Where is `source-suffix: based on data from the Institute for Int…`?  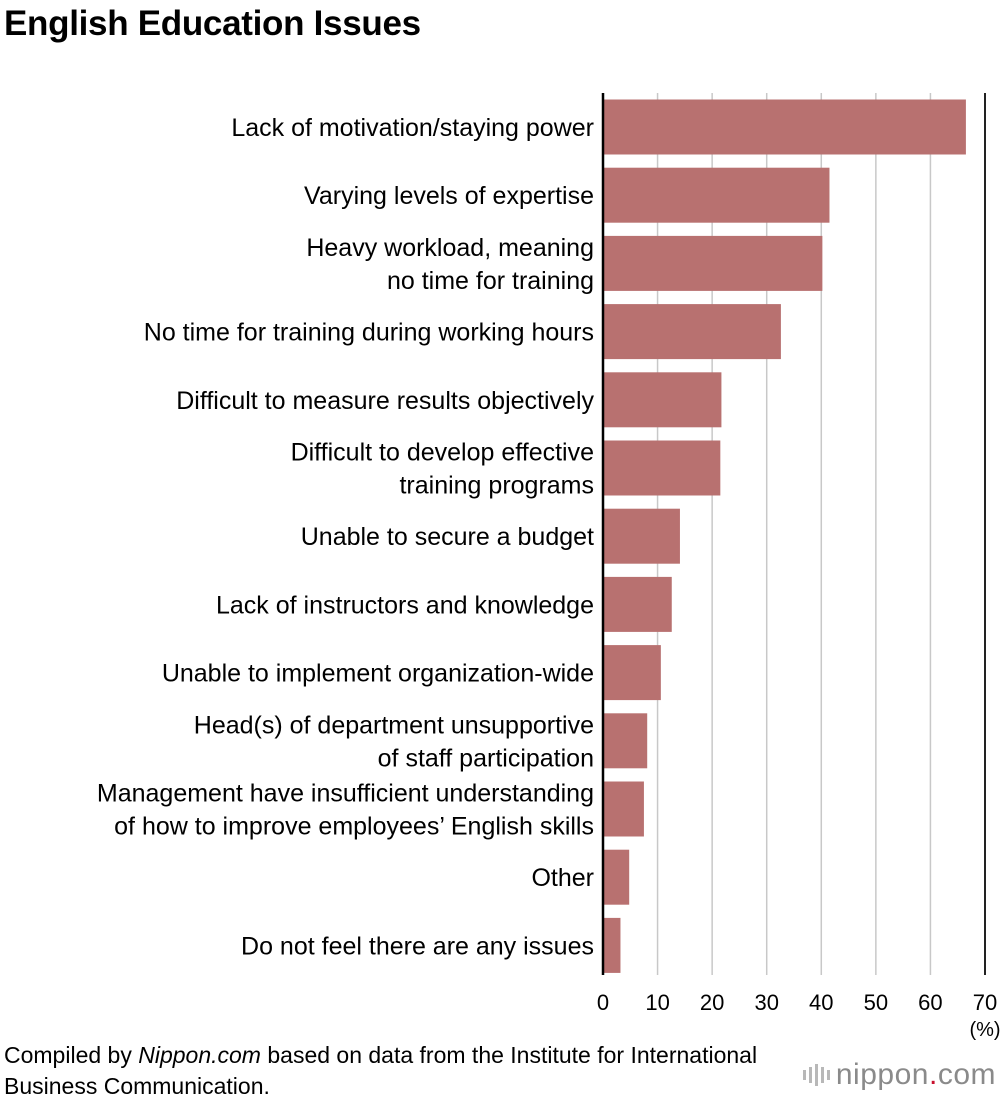 source-suffix: based on data from the Institute for Int… is located at coordinates (381, 1070).